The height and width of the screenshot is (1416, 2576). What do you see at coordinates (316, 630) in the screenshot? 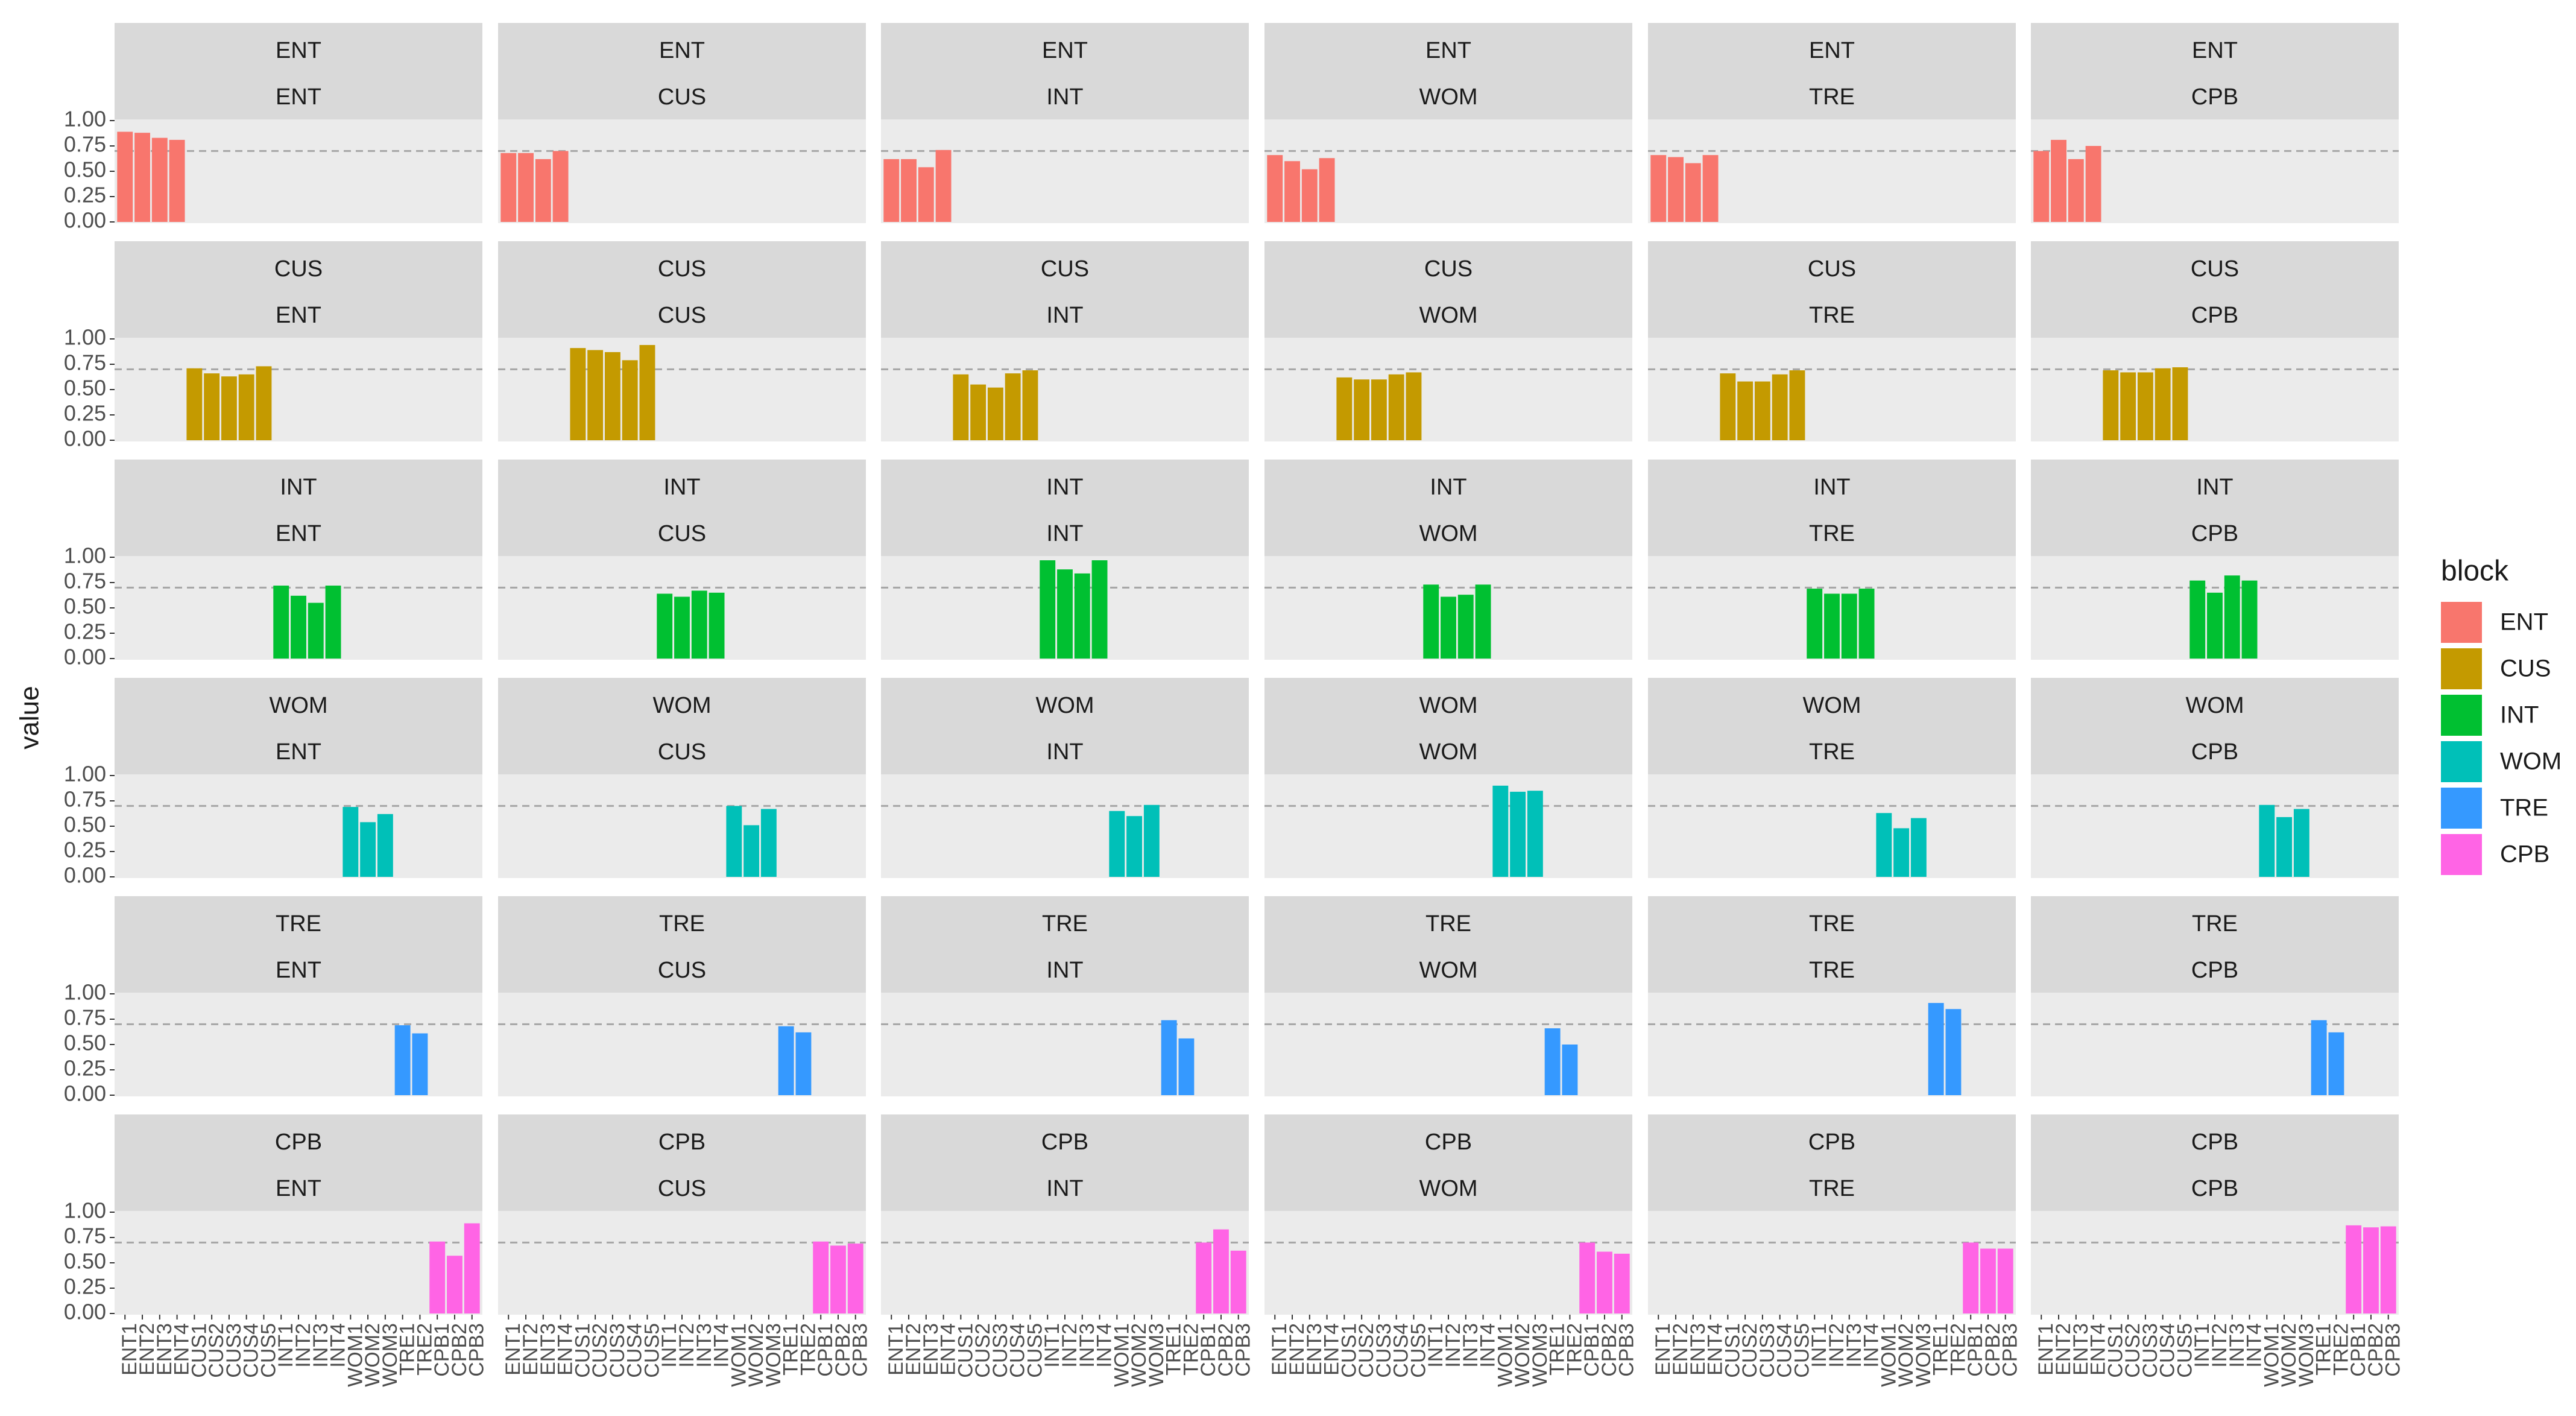
I see `bar-INT3` at bounding box center [316, 630].